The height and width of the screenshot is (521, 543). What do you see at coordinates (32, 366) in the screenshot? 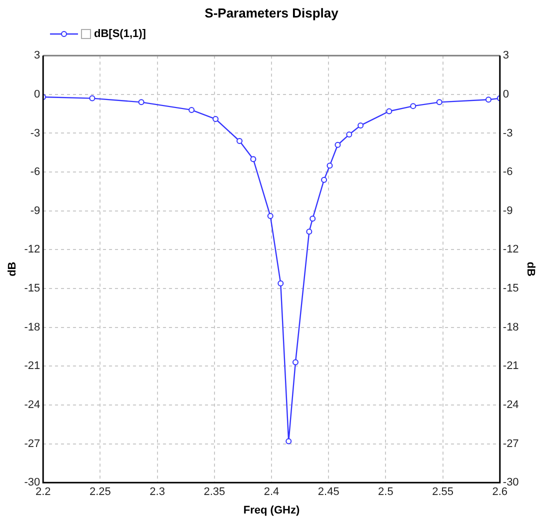
I see `y-tick-label: -21` at bounding box center [32, 366].